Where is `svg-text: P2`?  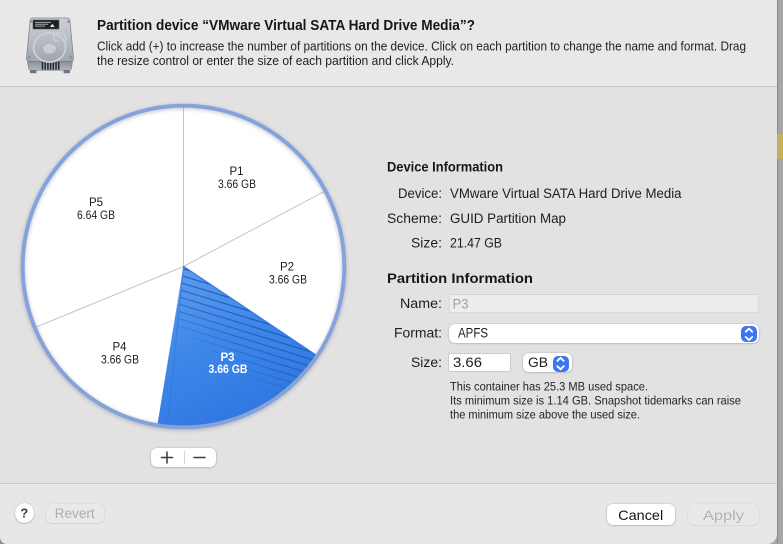
svg-text: P2 is located at coordinates (287, 267).